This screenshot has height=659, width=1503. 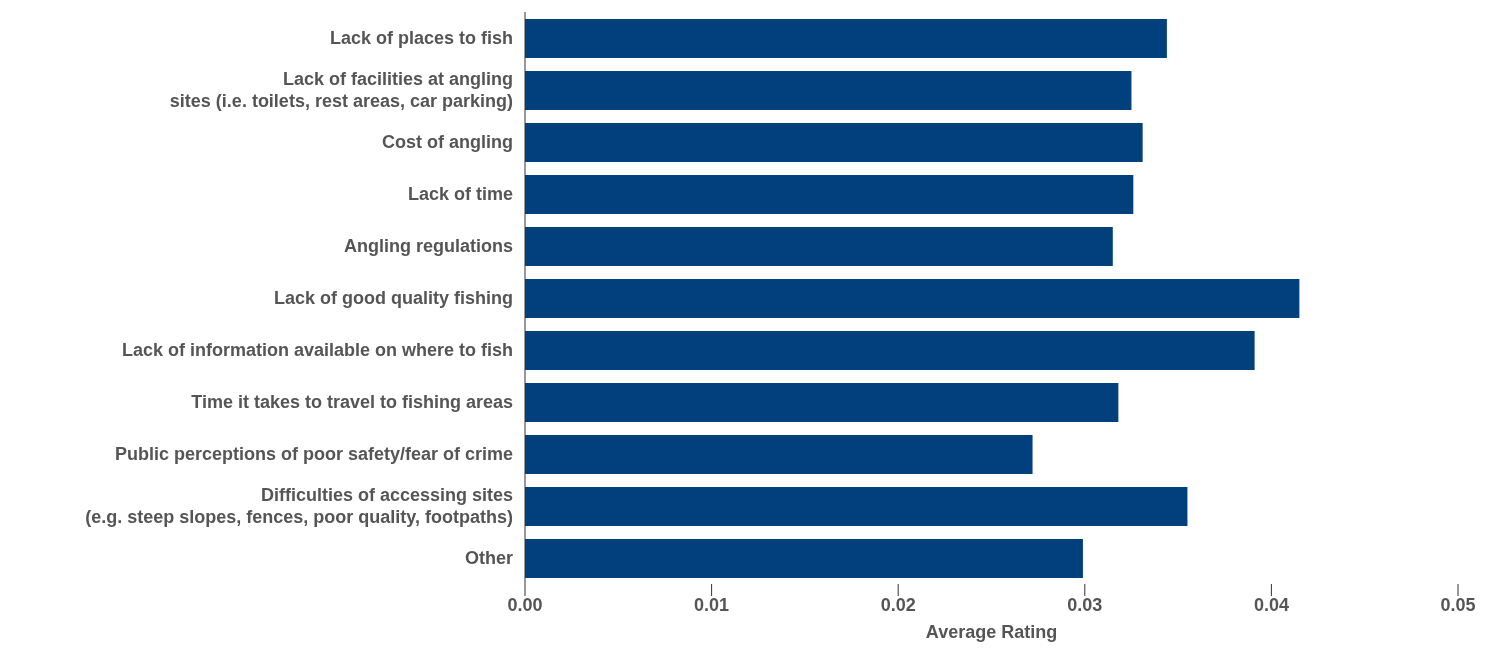 I want to click on x-tick-label: 0.05, so click(x=1458, y=604).